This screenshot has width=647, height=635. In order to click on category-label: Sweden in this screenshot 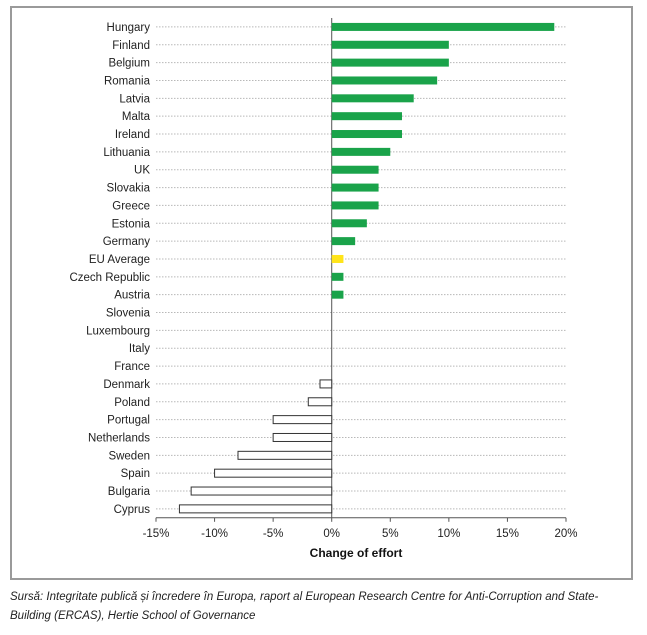, I will do `click(129, 456)`.